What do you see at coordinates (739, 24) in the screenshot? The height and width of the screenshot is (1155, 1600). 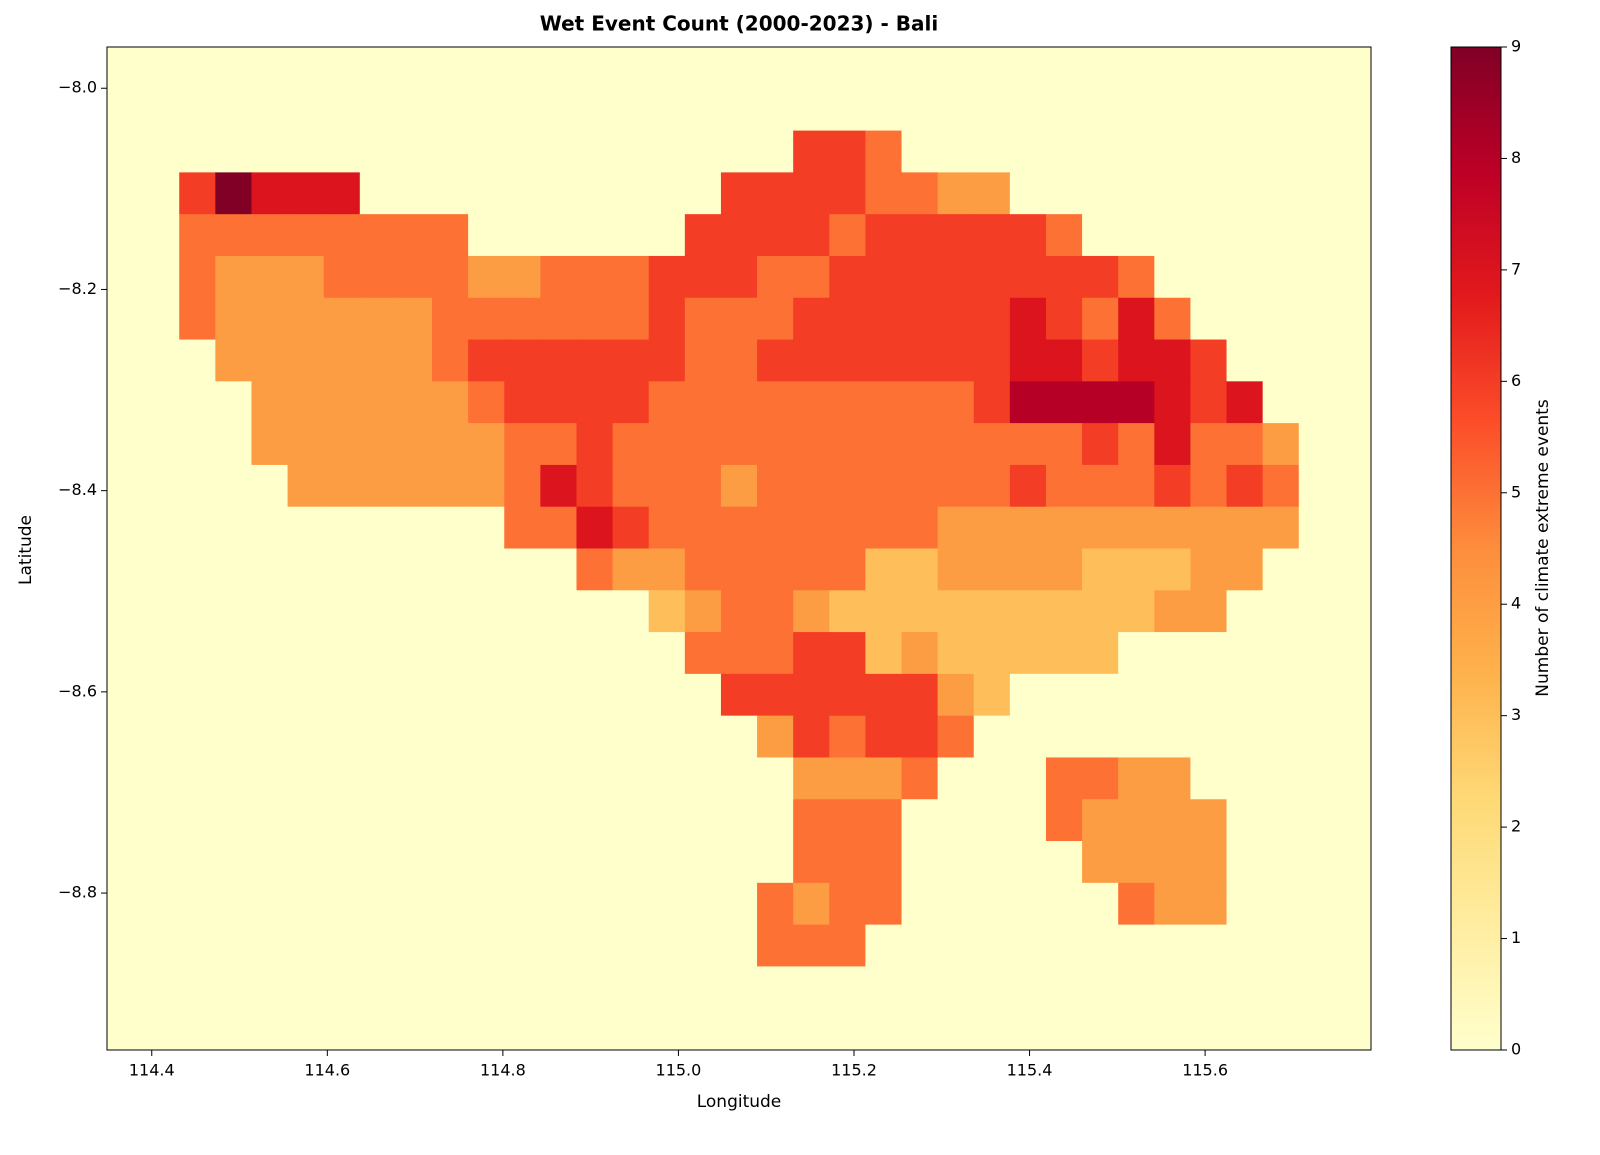 I see `chart-title: Wet Event Count (2000-2023) - Bali` at bounding box center [739, 24].